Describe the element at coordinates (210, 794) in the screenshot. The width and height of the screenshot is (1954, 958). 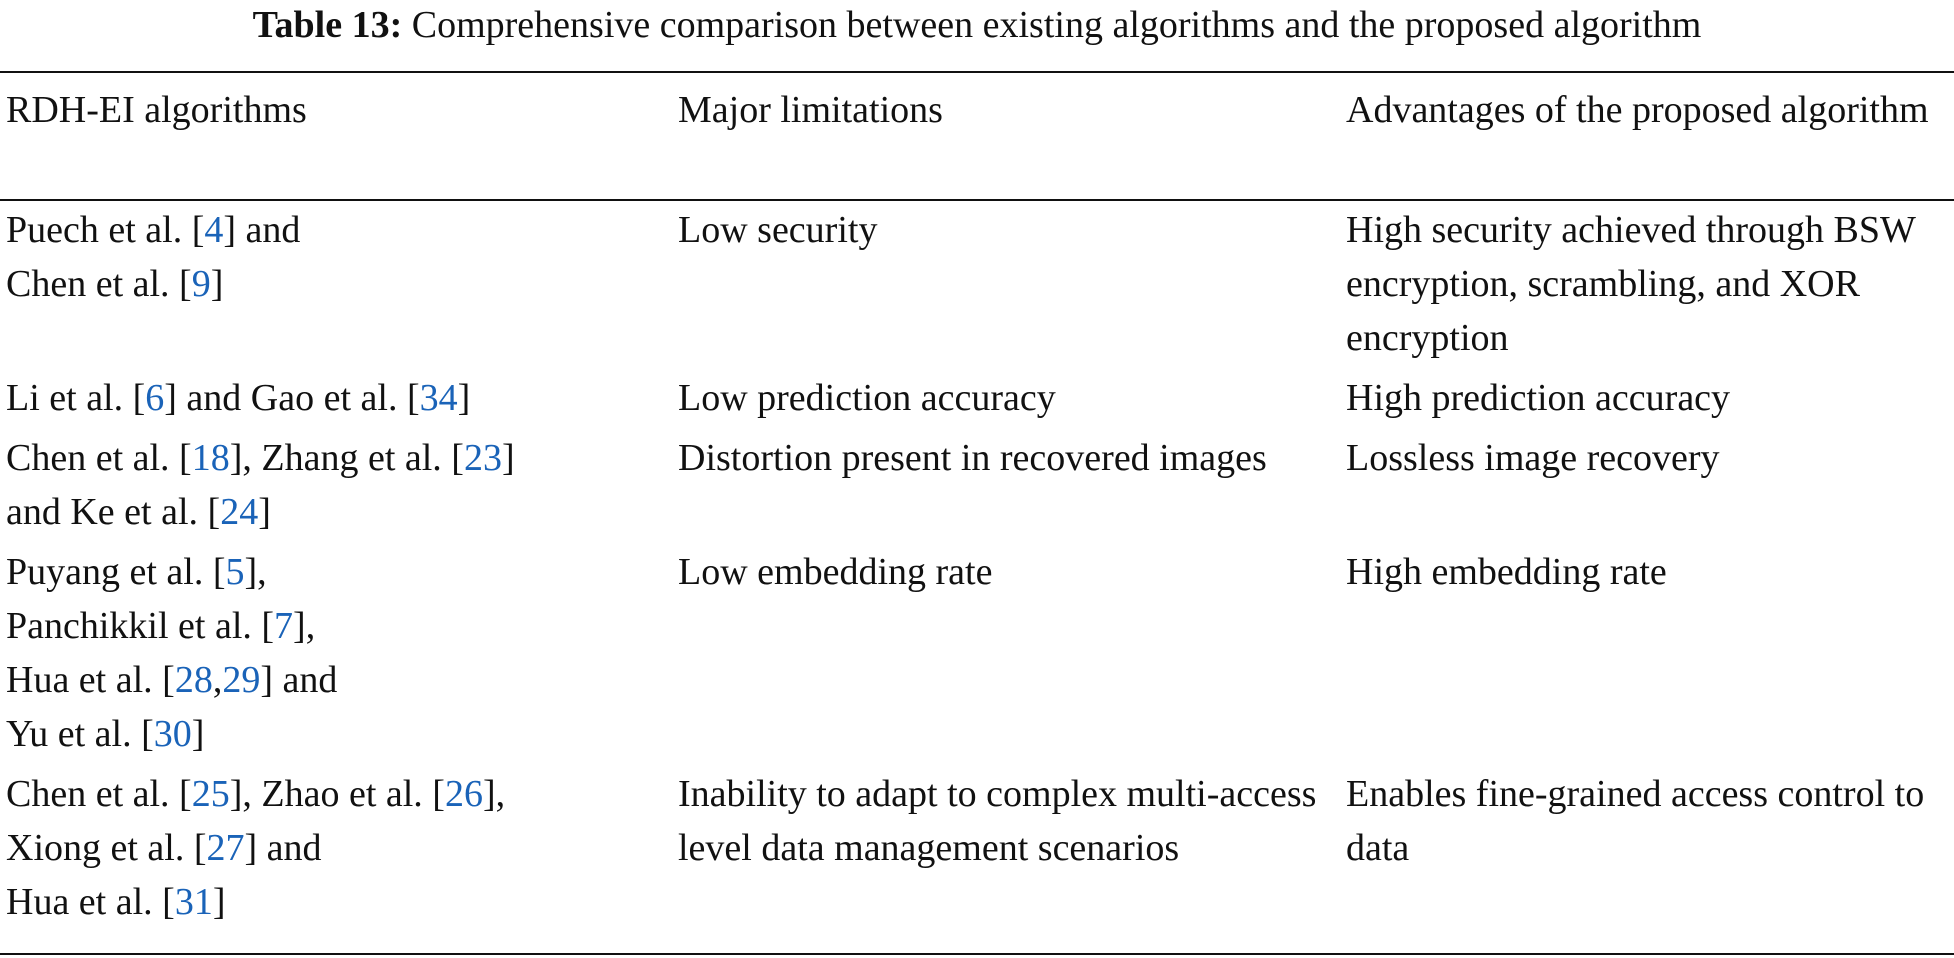
I see `reference-link: 25` at that location.